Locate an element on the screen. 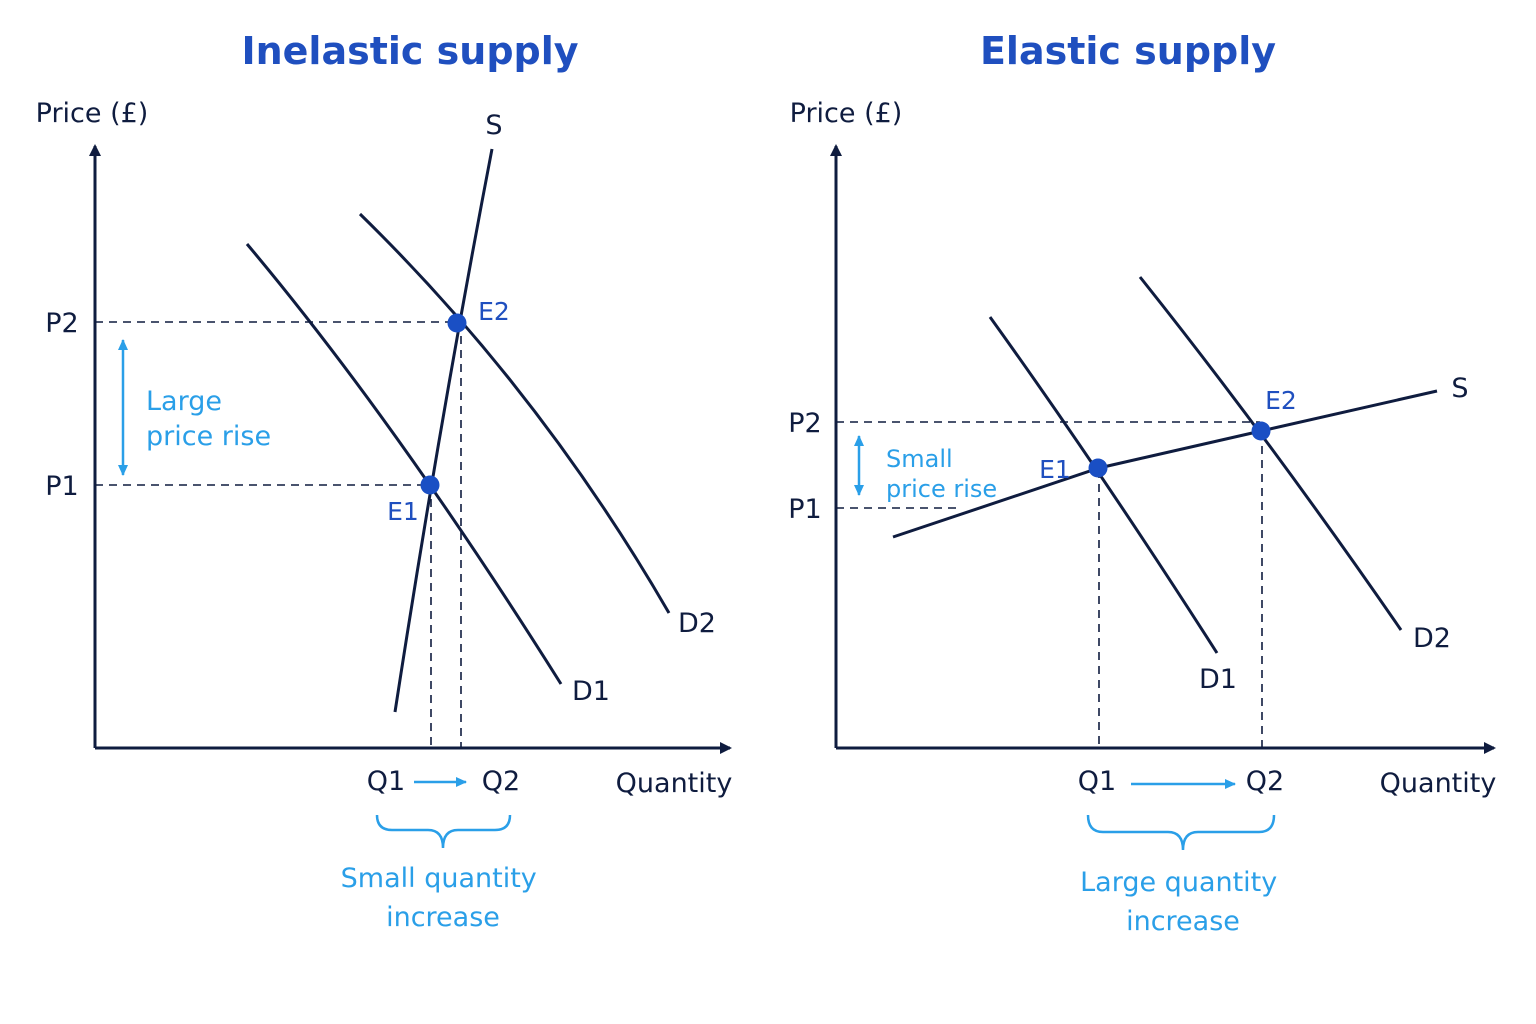 Image resolution: width=1536 pixels, height=1024 pixels. price-note: Small price rise is located at coordinates (941, 474).